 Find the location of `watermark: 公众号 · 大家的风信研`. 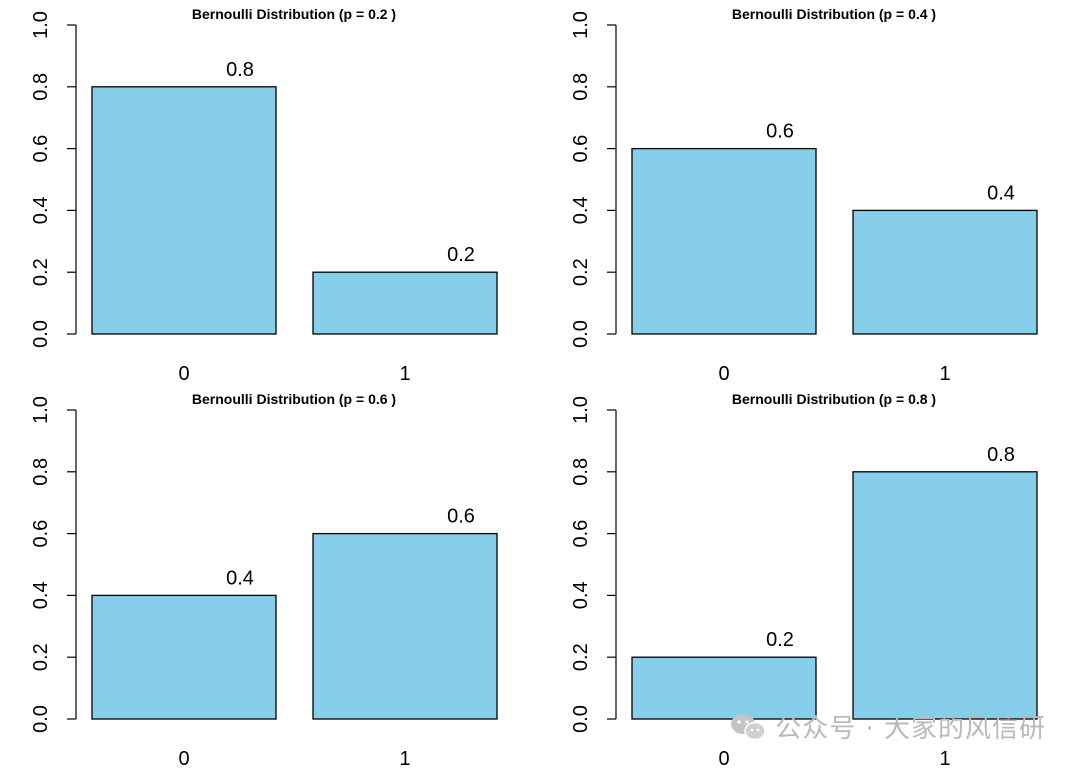

watermark: 公众号 · 大家的风信研 is located at coordinates (887, 726).